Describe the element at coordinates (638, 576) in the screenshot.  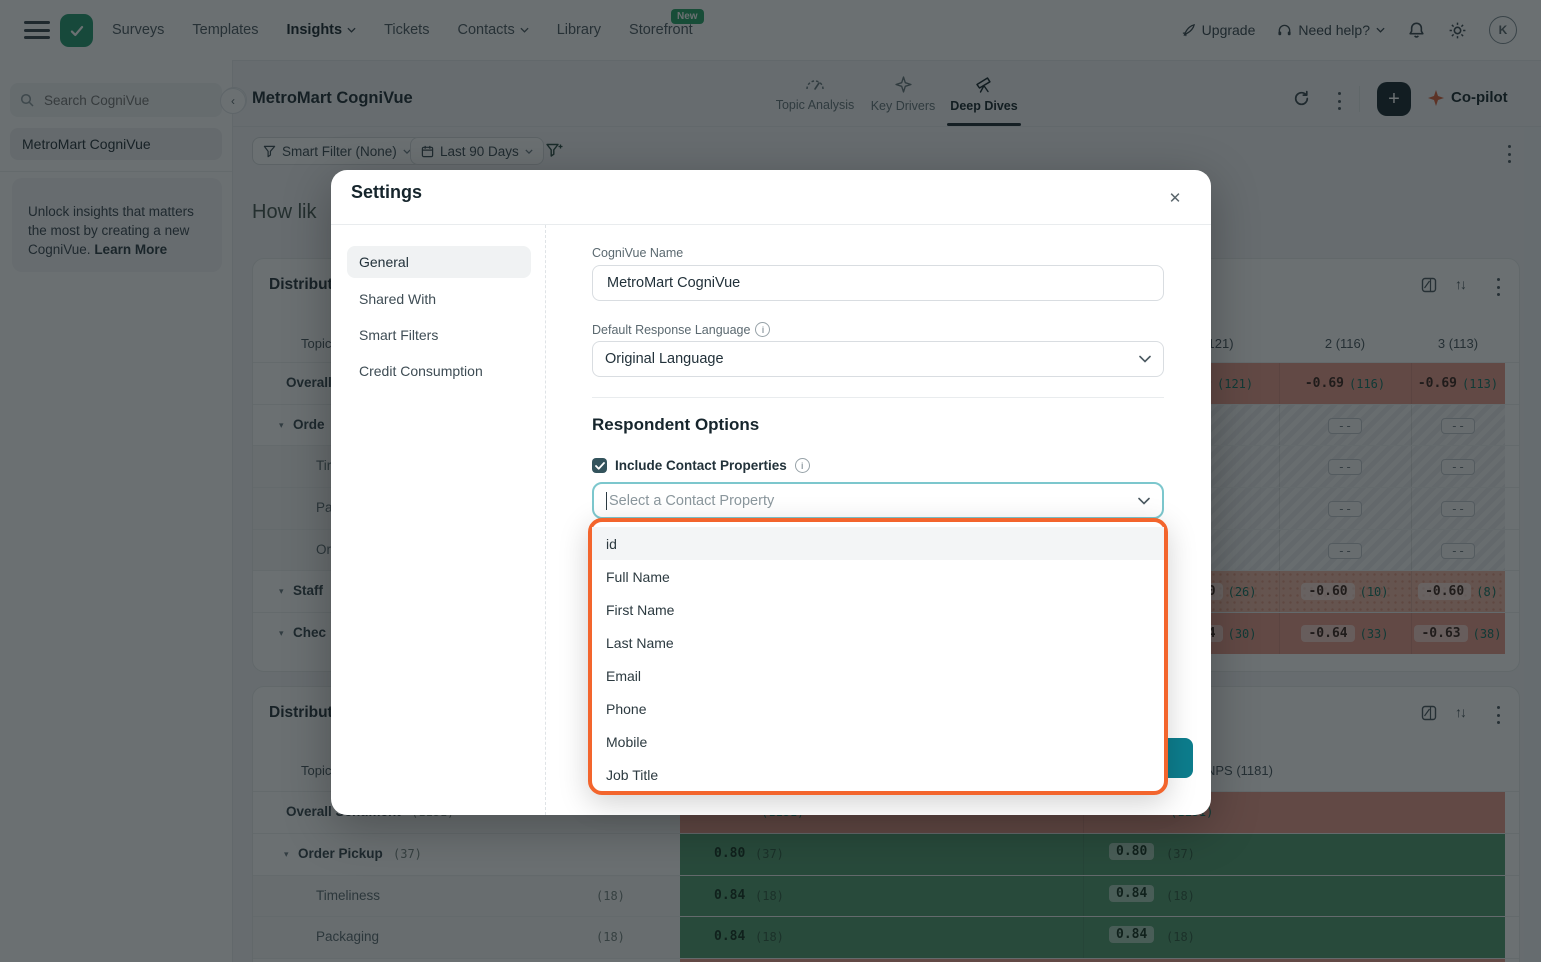
I see `dropdown-option-full-name: Full Name` at that location.